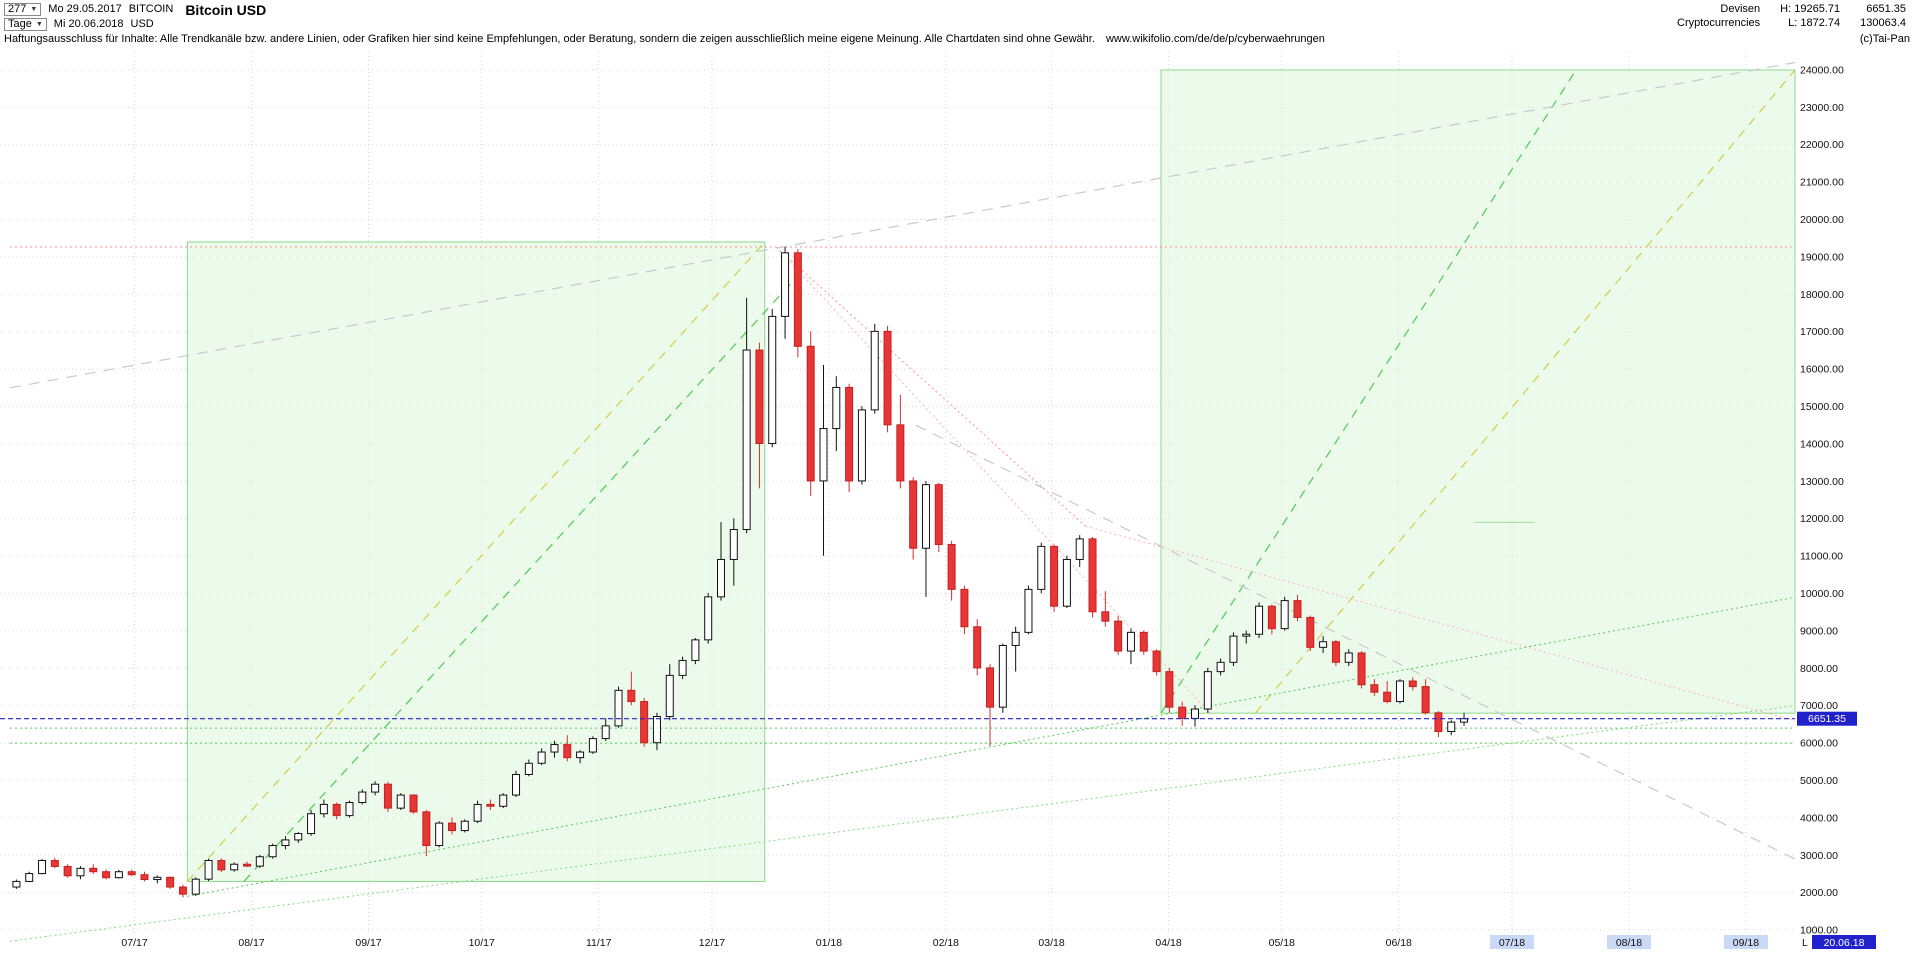 This screenshot has width=1912, height=957. Describe the element at coordinates (1819, 893) in the screenshot. I see `y-axis-label: 2000.00` at that location.